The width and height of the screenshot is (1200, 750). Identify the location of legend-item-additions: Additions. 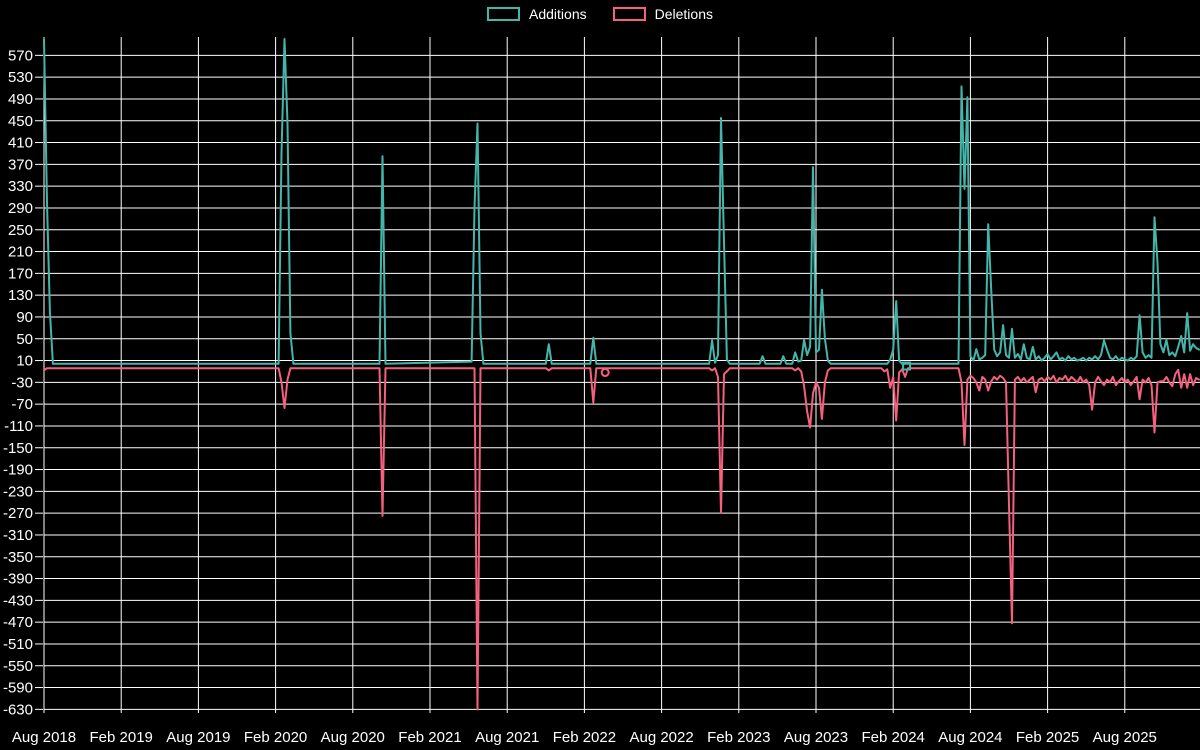
(537, 14).